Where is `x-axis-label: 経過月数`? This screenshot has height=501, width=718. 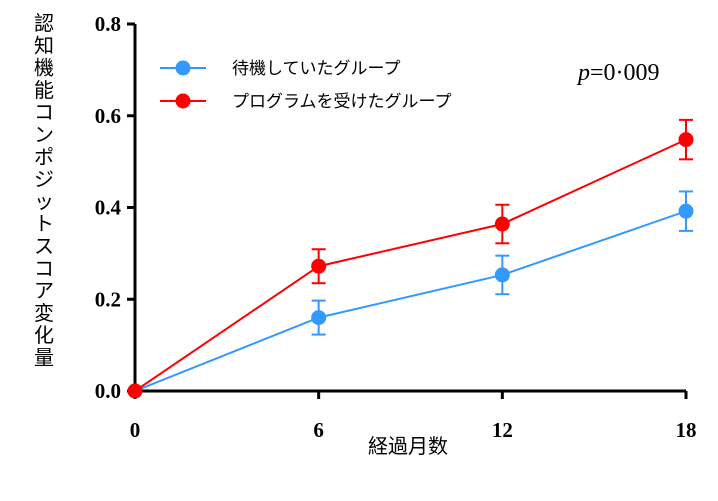
x-axis-label: 経過月数 is located at coordinates (408, 446).